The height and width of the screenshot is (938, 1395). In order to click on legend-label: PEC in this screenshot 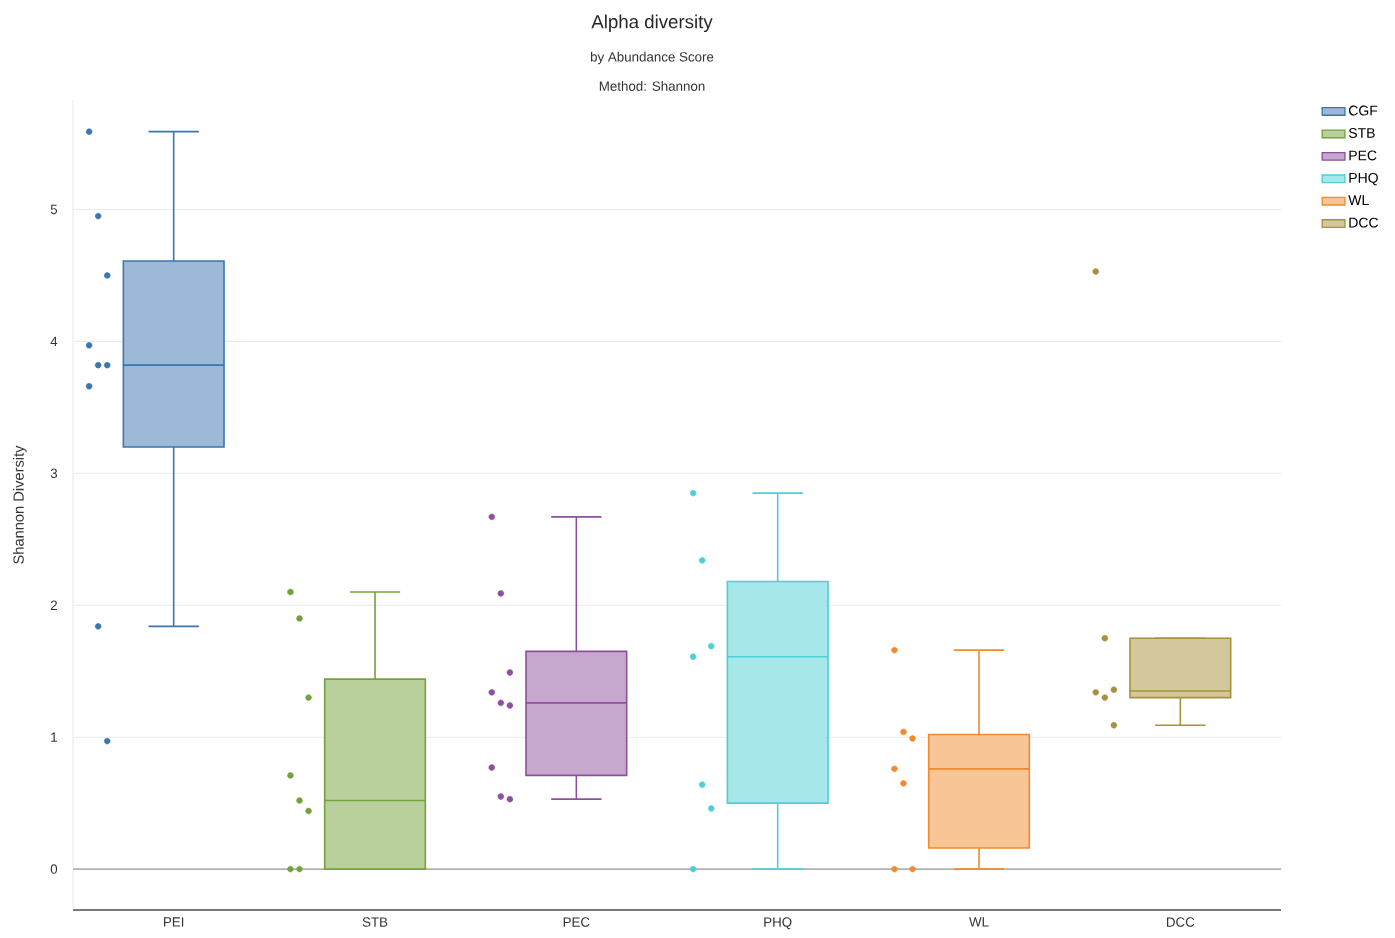, I will do `click(1363, 155)`.